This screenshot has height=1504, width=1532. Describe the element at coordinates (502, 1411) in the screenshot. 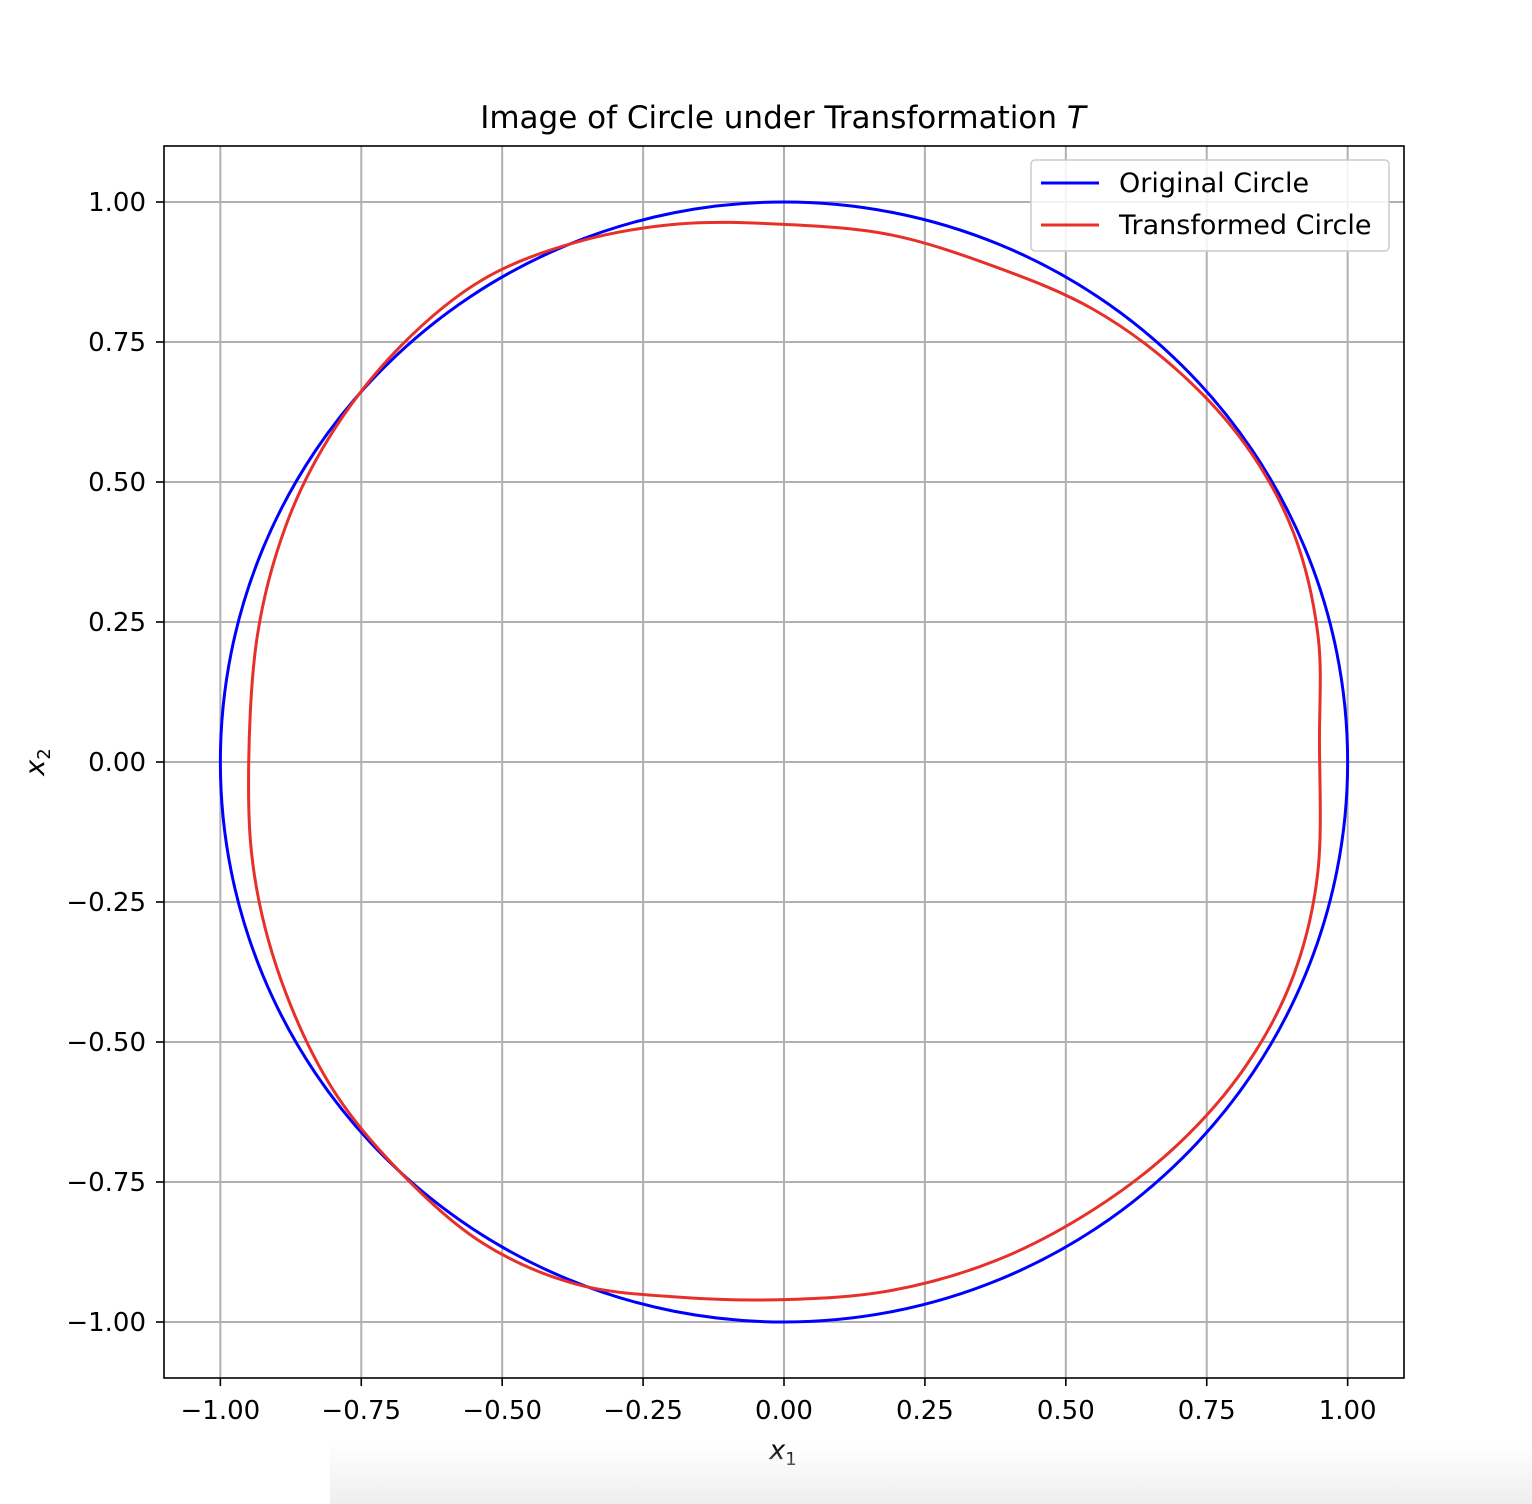

I see `x-tick-label: −0.50` at that location.